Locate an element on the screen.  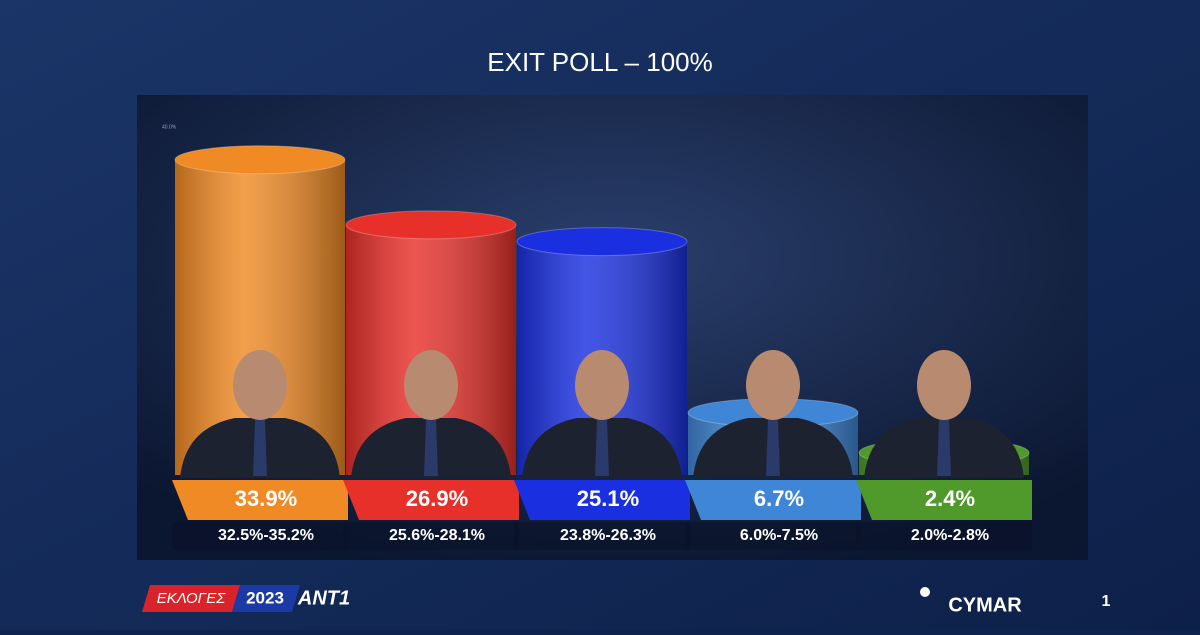
value-label: 2.4% is located at coordinates (950, 498).